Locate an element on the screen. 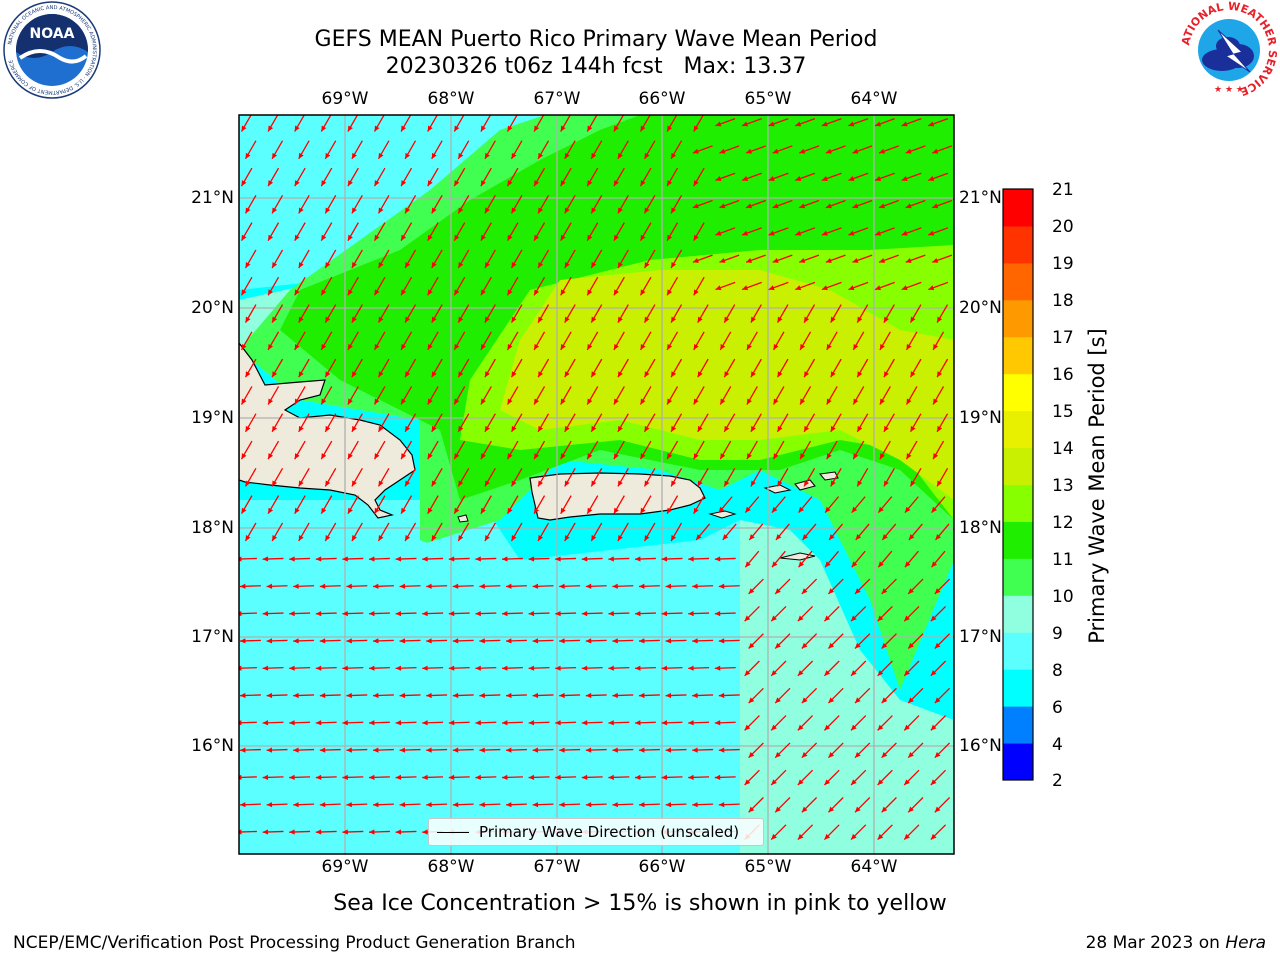  period-fill-9-10-south is located at coordinates (847, 687).